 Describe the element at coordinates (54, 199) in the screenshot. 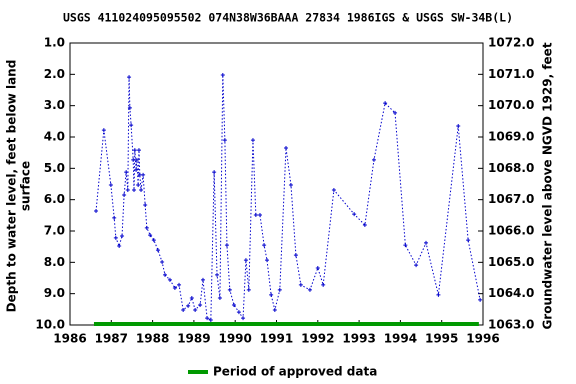

I see `y-tick-label: 6.0` at that location.